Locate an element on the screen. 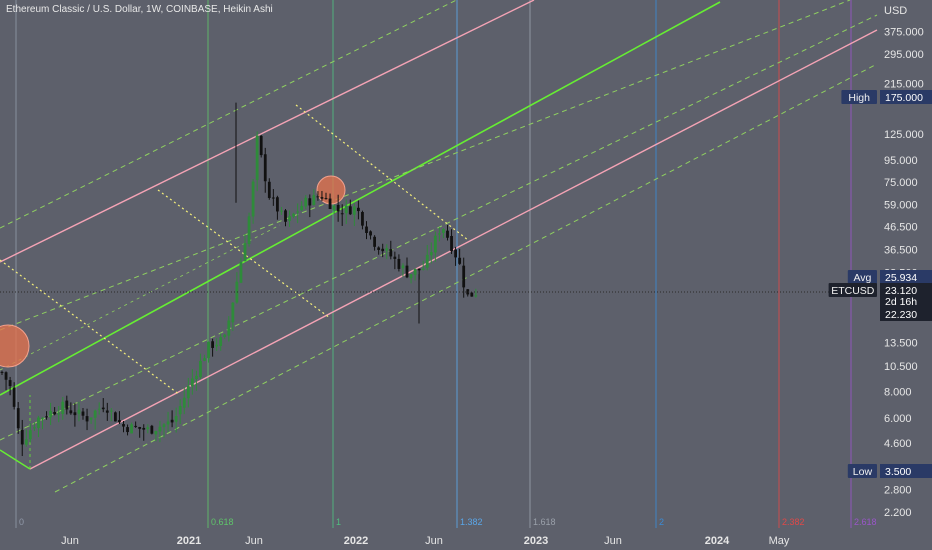  fib-zone-label: 2 is located at coordinates (661, 522).